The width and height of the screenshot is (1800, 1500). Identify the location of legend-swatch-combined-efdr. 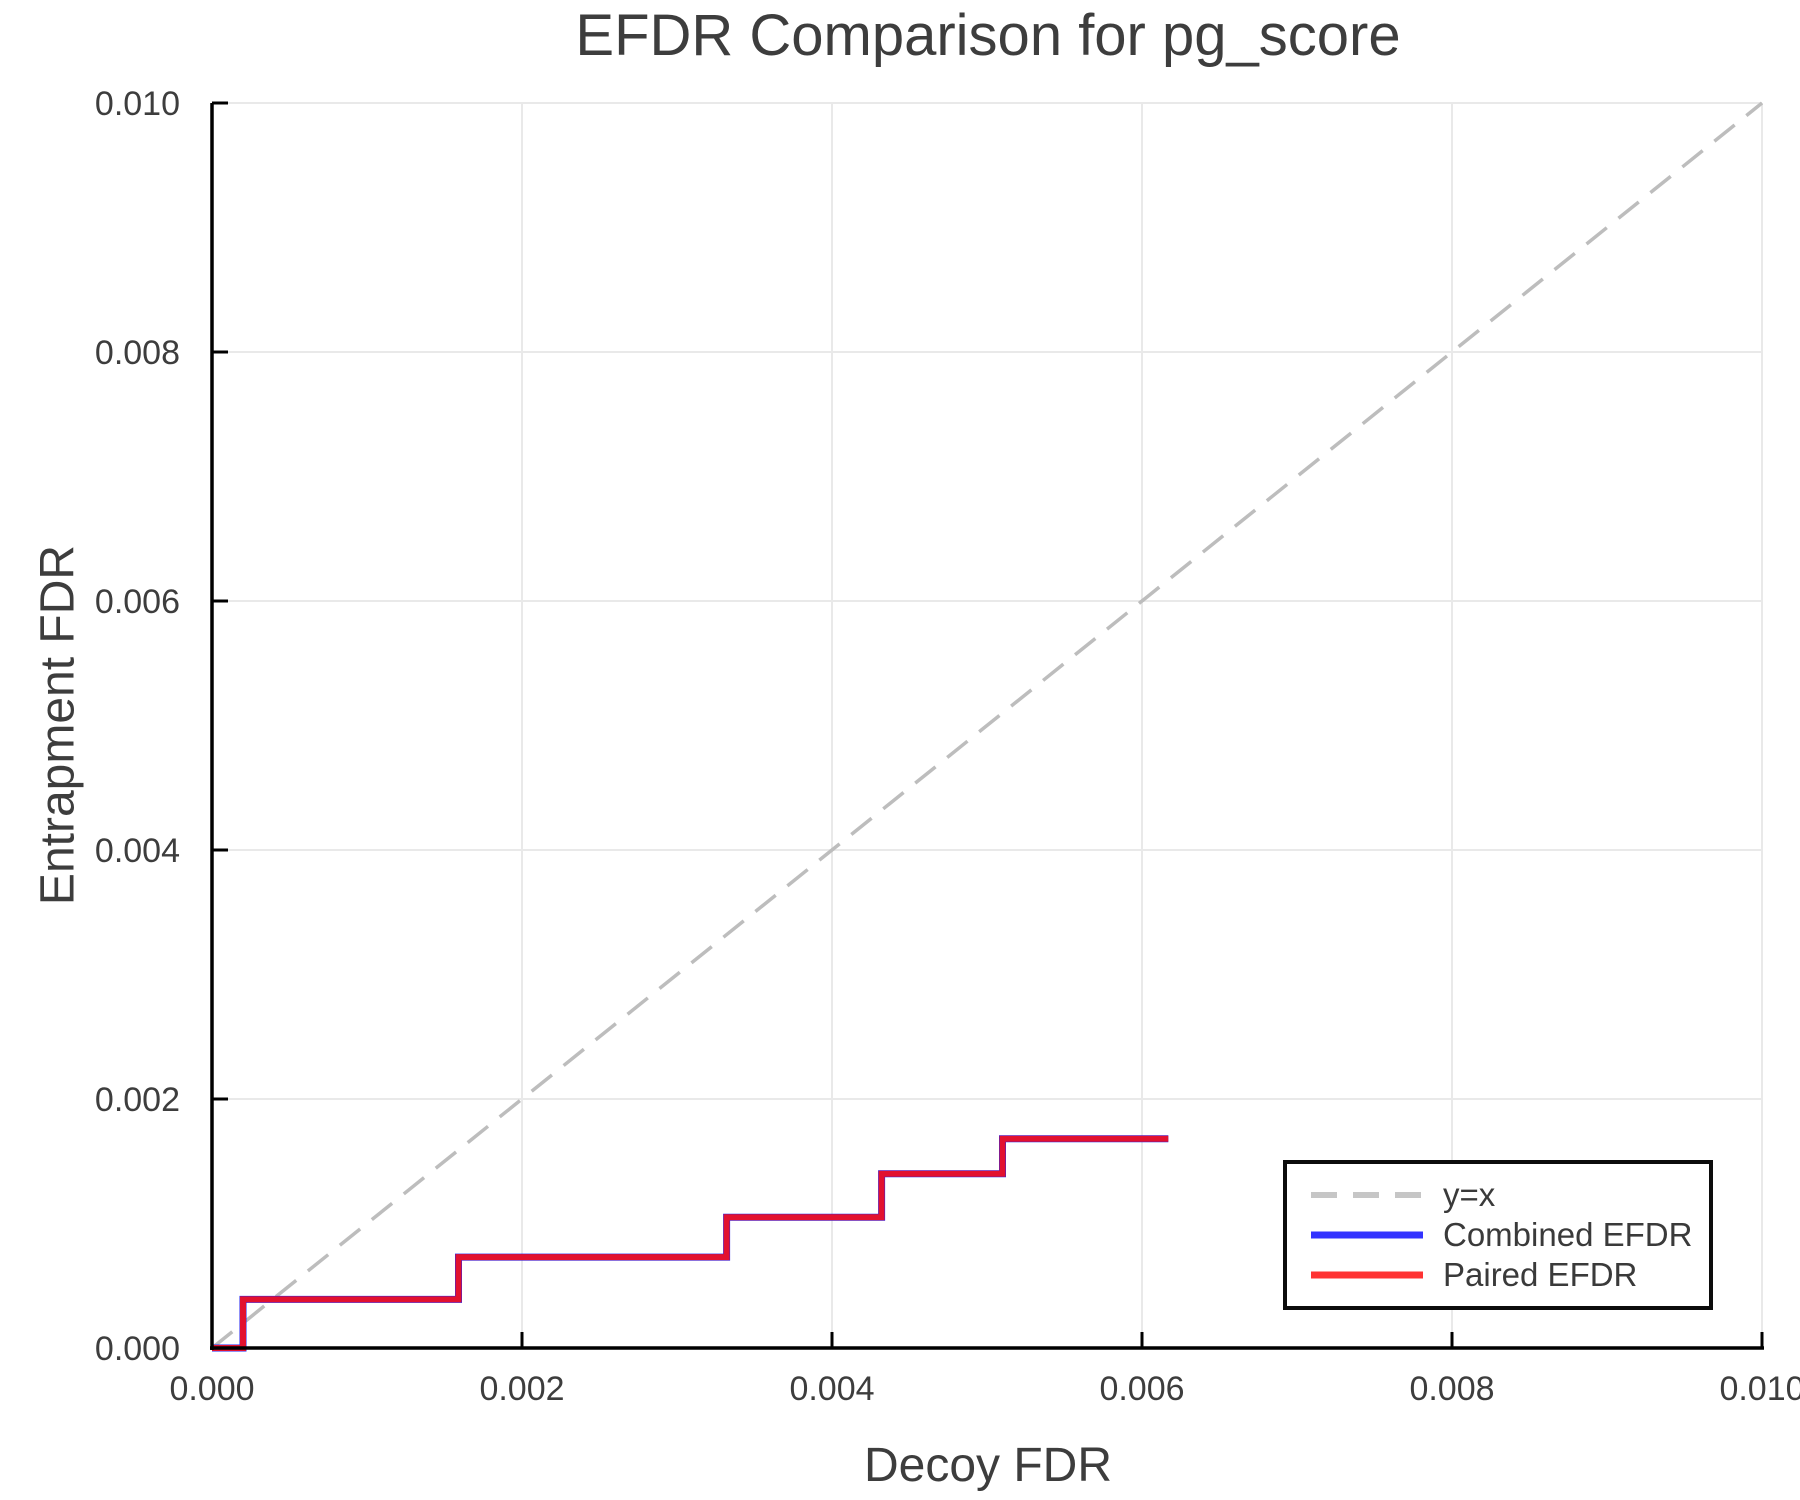
(1367, 1235).